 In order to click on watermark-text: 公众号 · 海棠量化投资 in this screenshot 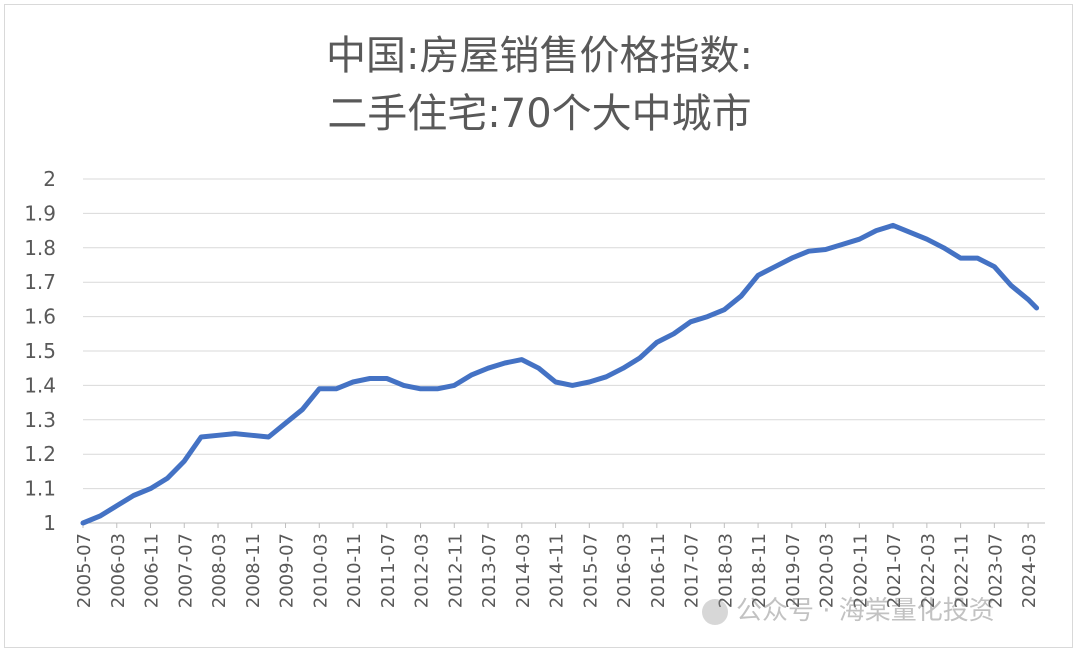, I will do `click(865, 611)`.